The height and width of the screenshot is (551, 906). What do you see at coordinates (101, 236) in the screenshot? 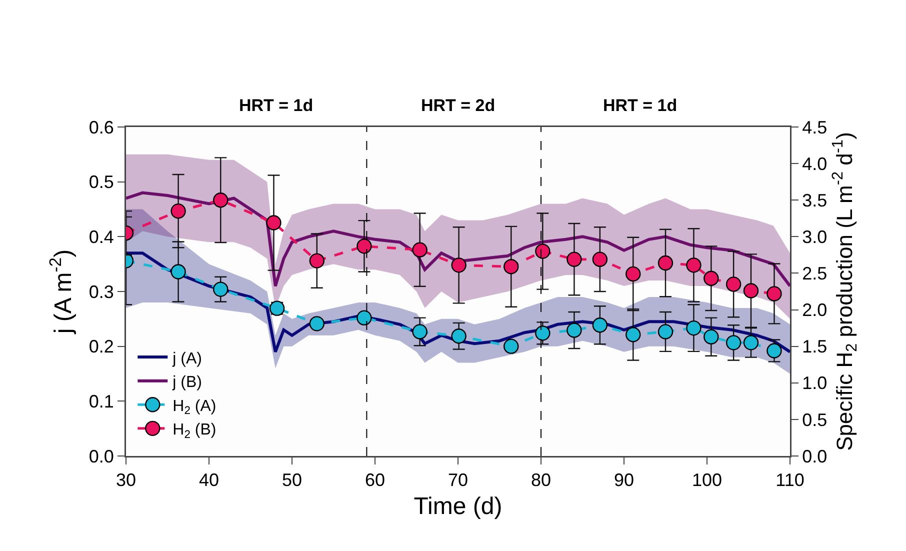
I see `y-tick-label: 0.4` at bounding box center [101, 236].